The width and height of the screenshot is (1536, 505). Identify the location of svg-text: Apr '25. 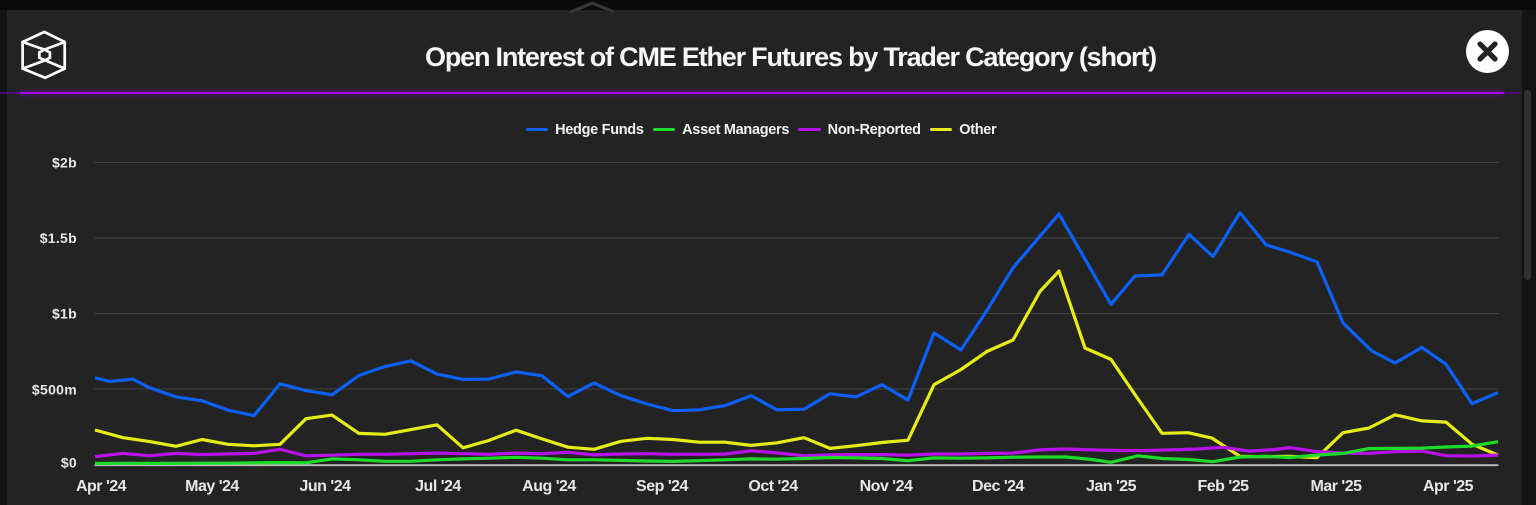
(1448, 486).